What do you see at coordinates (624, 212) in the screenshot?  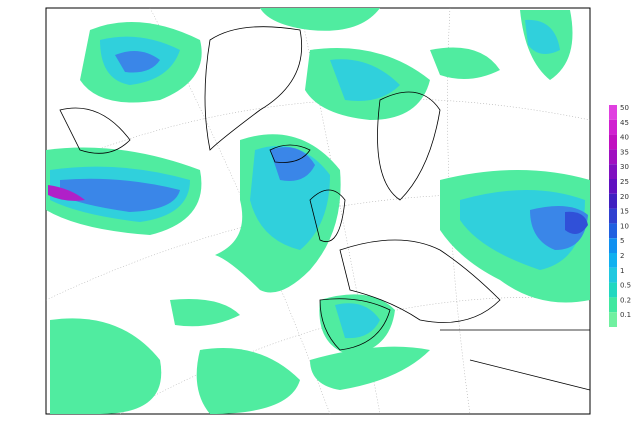 I see `legend-label: 15` at bounding box center [624, 212].